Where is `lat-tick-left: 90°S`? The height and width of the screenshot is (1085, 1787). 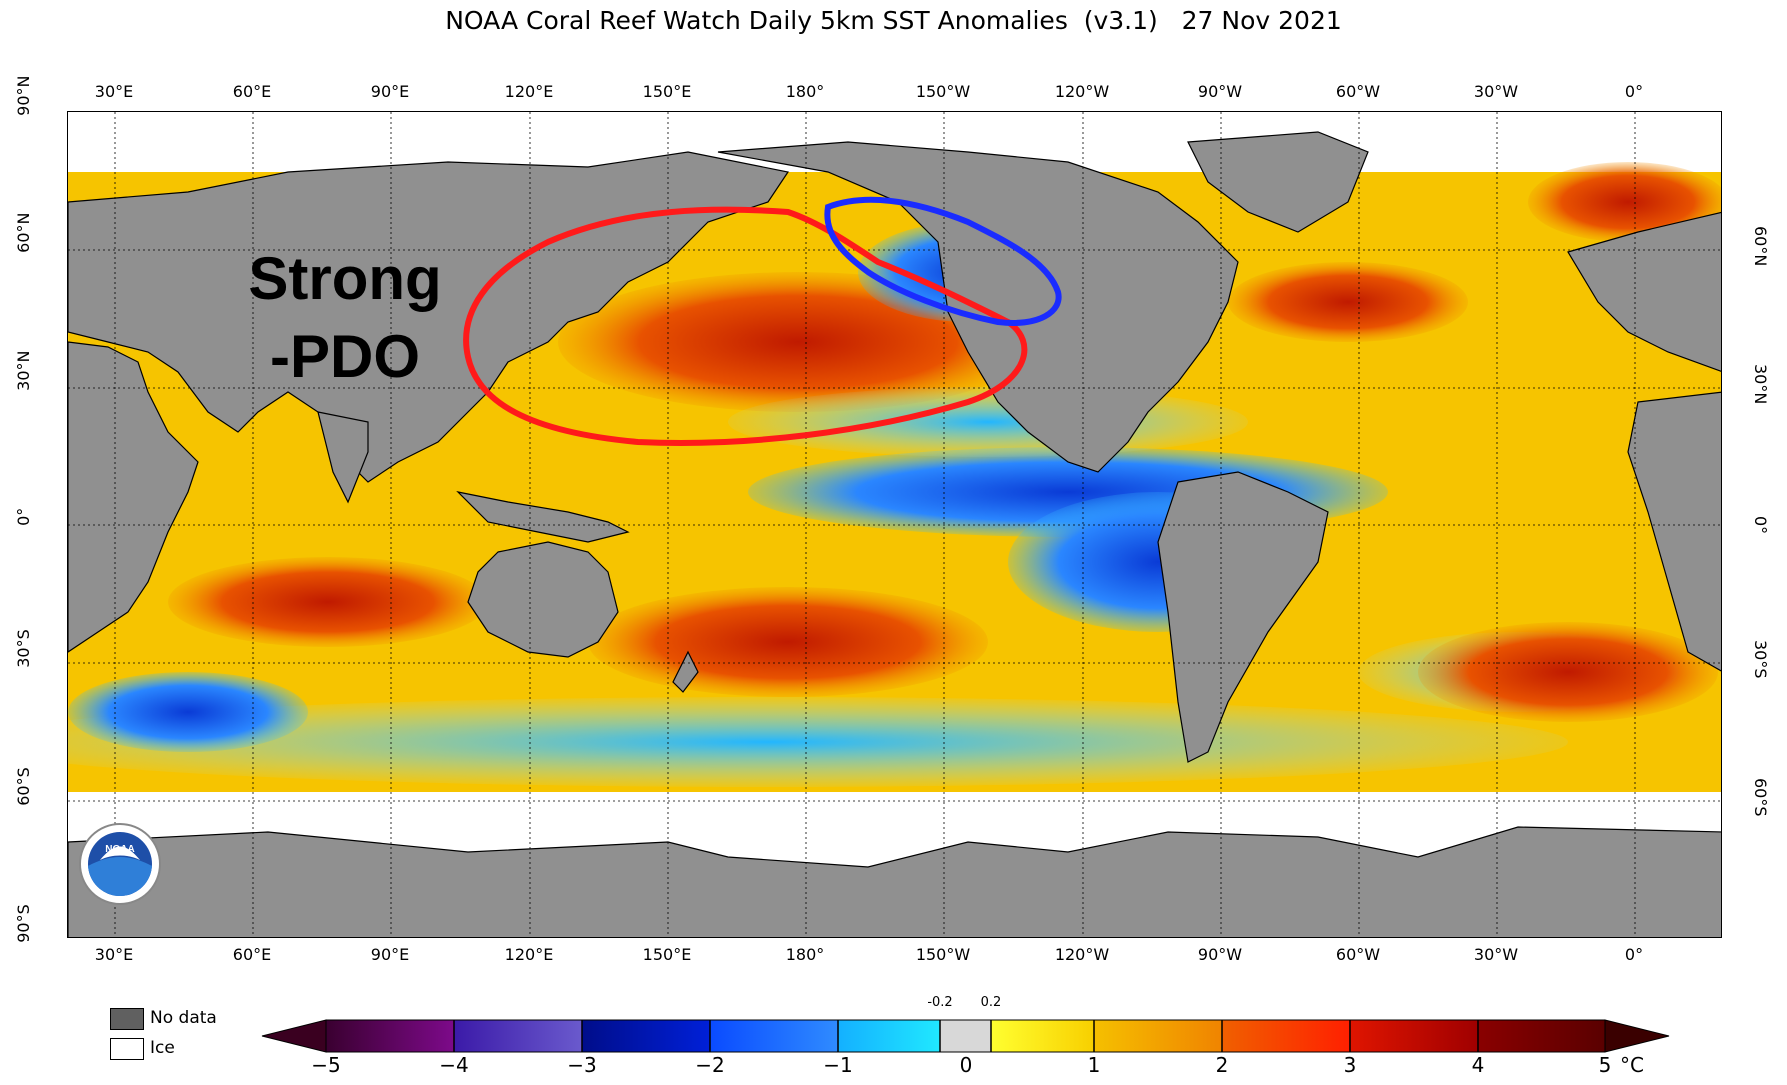
lat-tick-left: 90°S is located at coordinates (23, 923).